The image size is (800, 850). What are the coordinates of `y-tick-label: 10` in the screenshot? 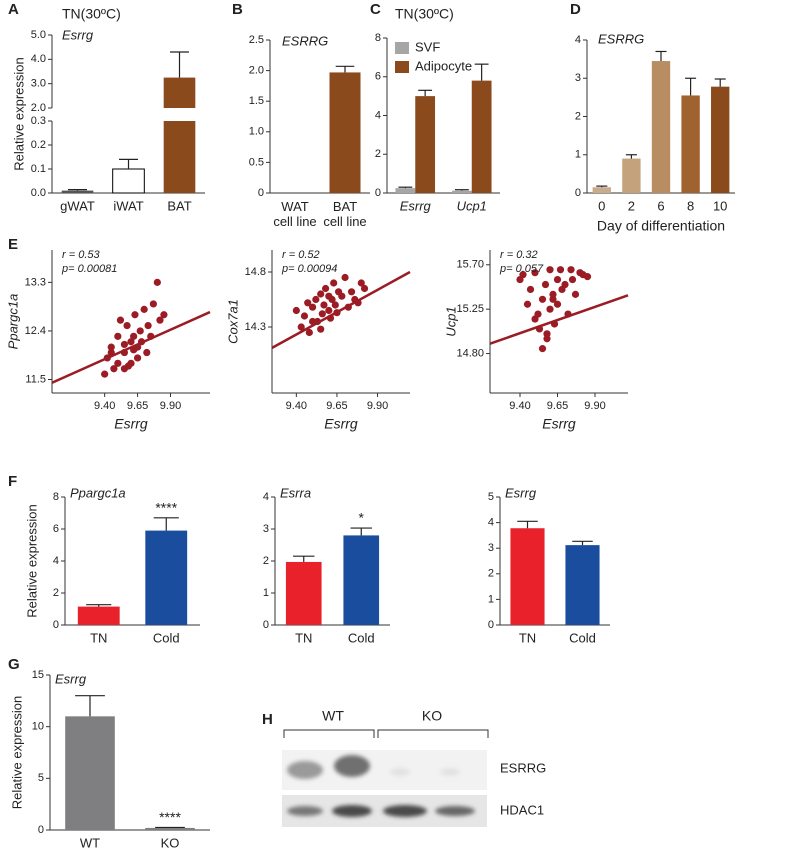 It's located at (38, 727).